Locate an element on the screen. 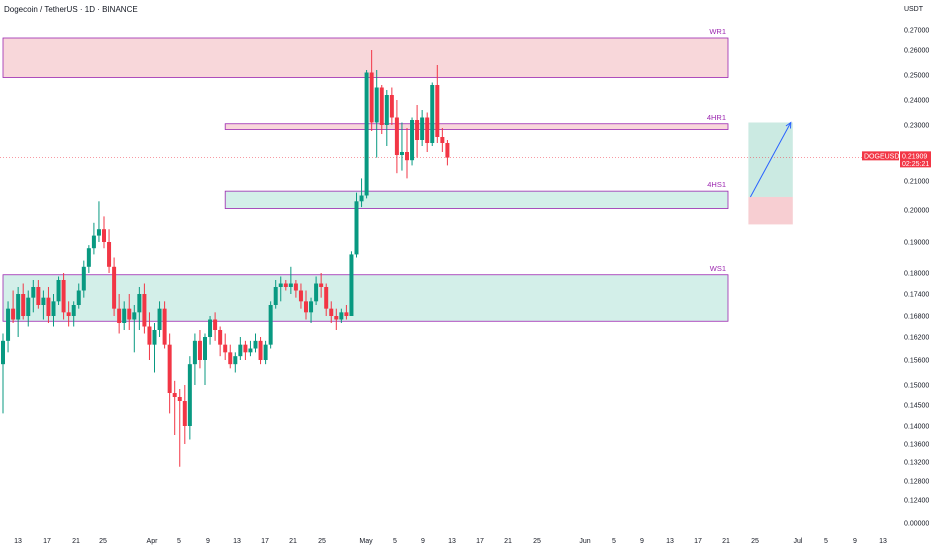 The image size is (932, 550). chart-title: Dogecoin / TetherUS · 1D · BINANCE is located at coordinates (71, 9).